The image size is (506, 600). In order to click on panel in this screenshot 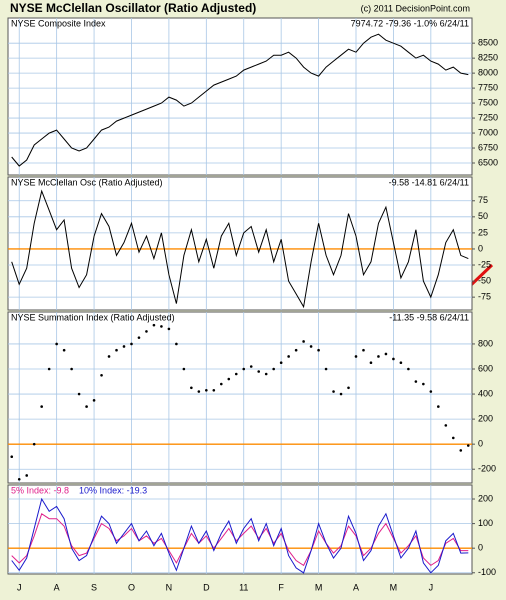, I will do `click(240, 529)`.